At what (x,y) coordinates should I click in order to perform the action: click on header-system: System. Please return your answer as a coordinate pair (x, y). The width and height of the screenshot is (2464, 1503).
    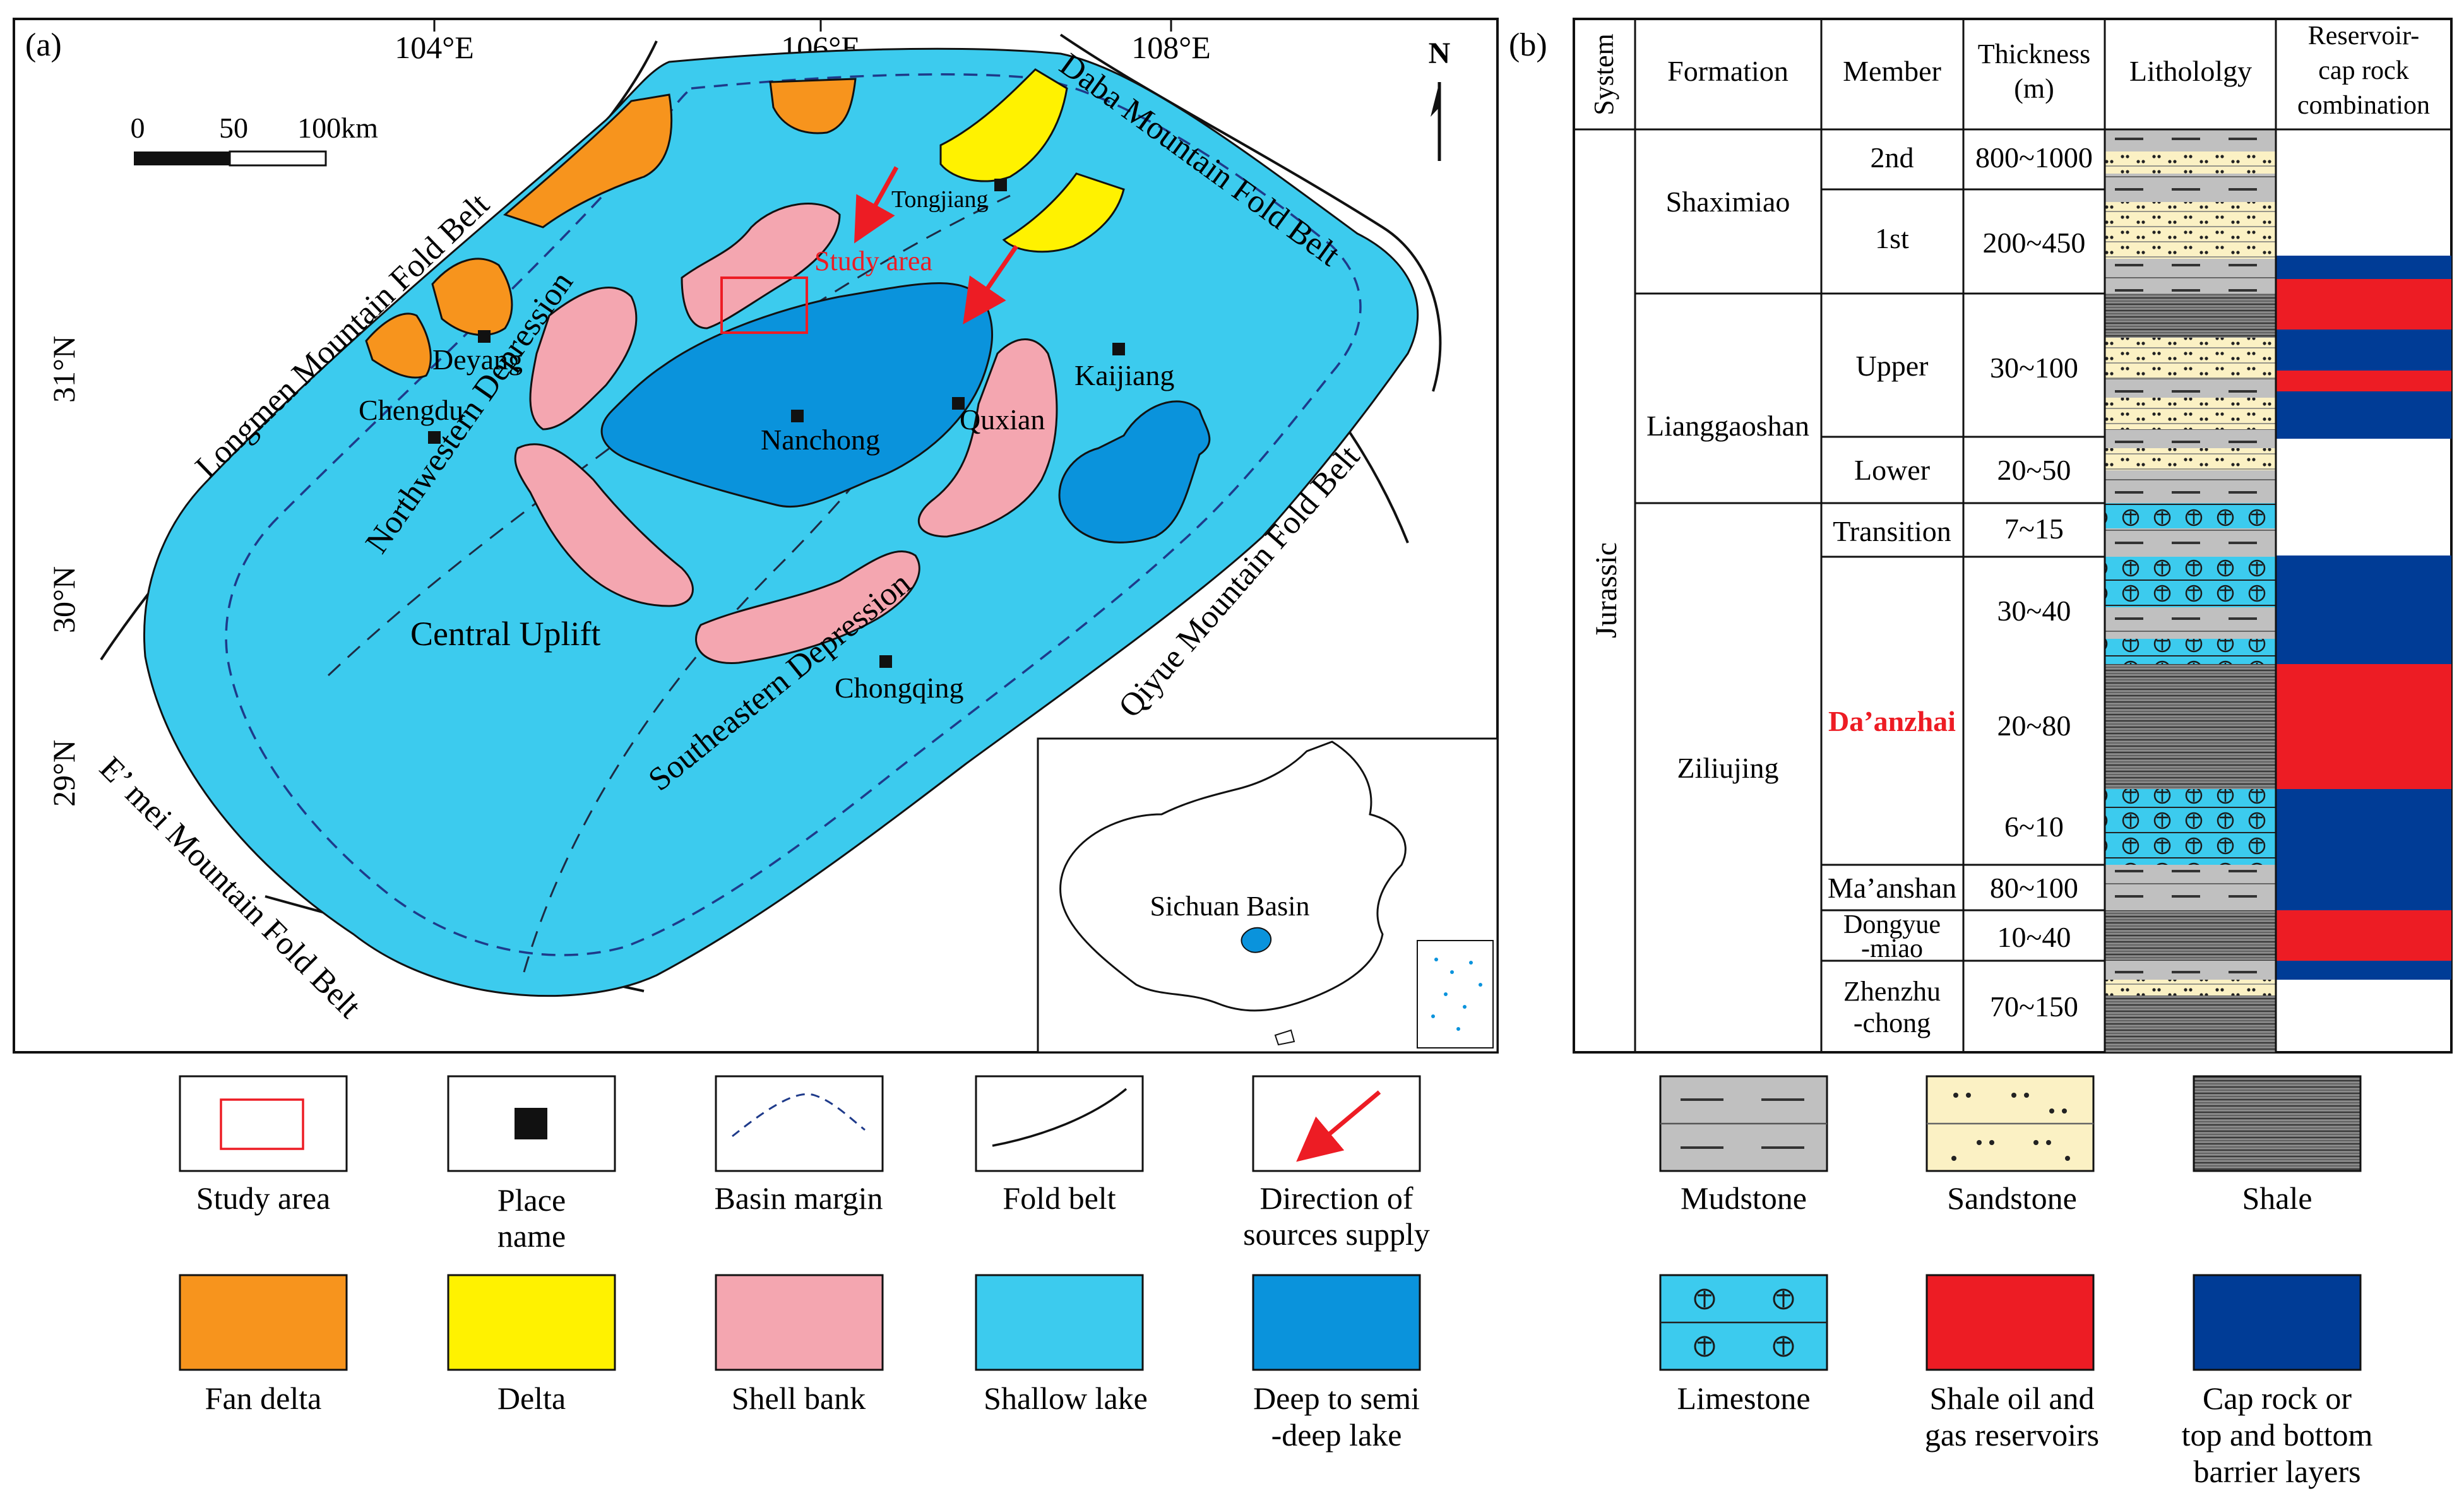
    Looking at the image, I should click on (1603, 74).